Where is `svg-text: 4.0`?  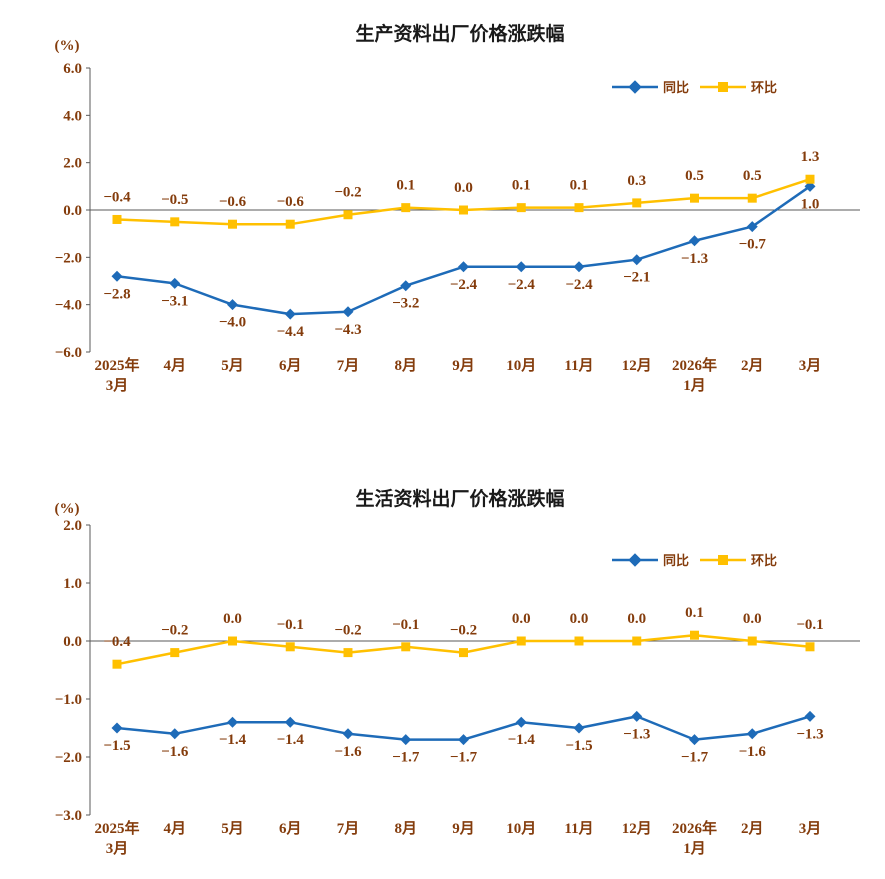
svg-text: 4.0 is located at coordinates (72, 116).